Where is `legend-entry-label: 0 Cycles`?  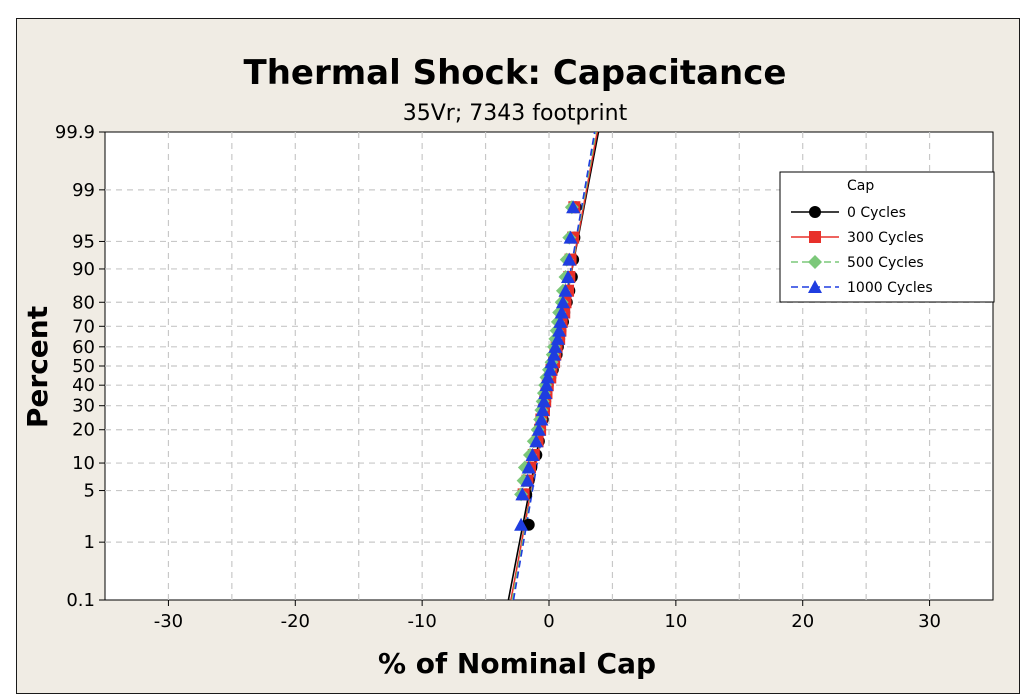
legend-entry-label: 0 Cycles is located at coordinates (876, 213).